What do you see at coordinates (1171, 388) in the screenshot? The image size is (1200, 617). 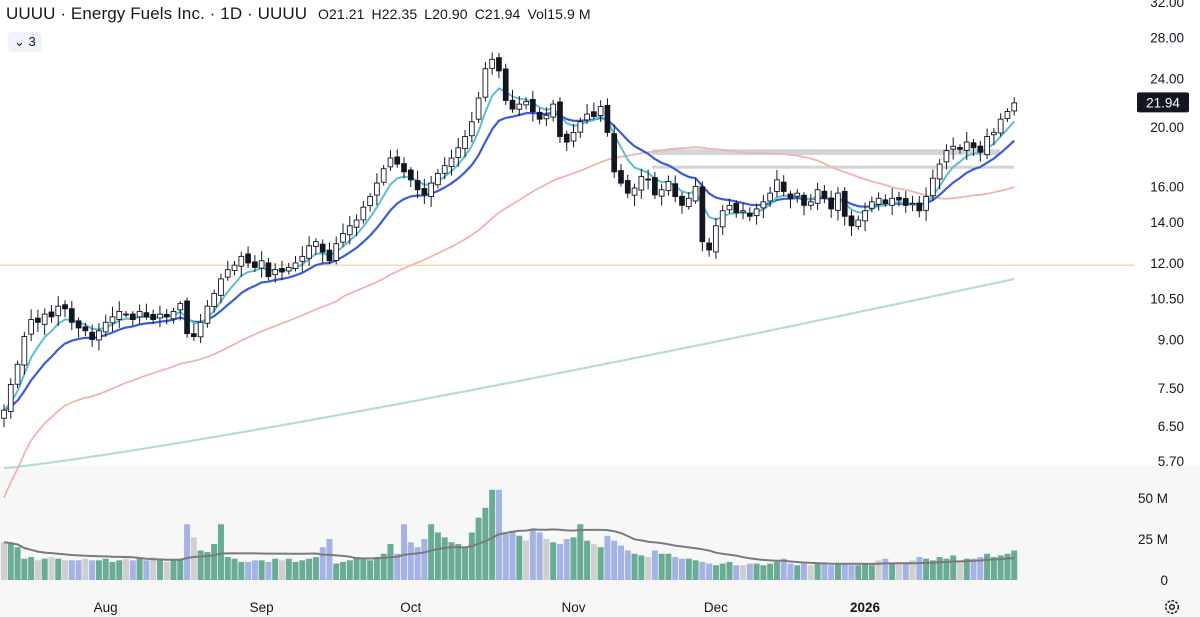 I see `price-axis-label: 7.50` at bounding box center [1171, 388].